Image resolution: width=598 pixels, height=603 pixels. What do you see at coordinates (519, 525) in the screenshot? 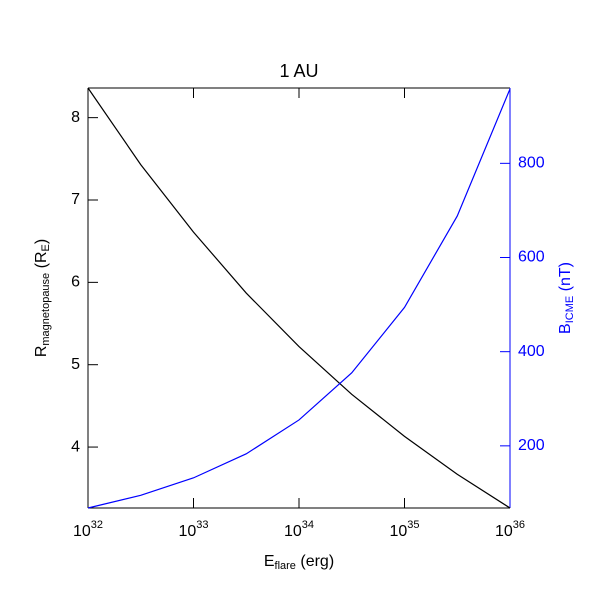
I see `x-tick-exp: 36` at bounding box center [519, 525].